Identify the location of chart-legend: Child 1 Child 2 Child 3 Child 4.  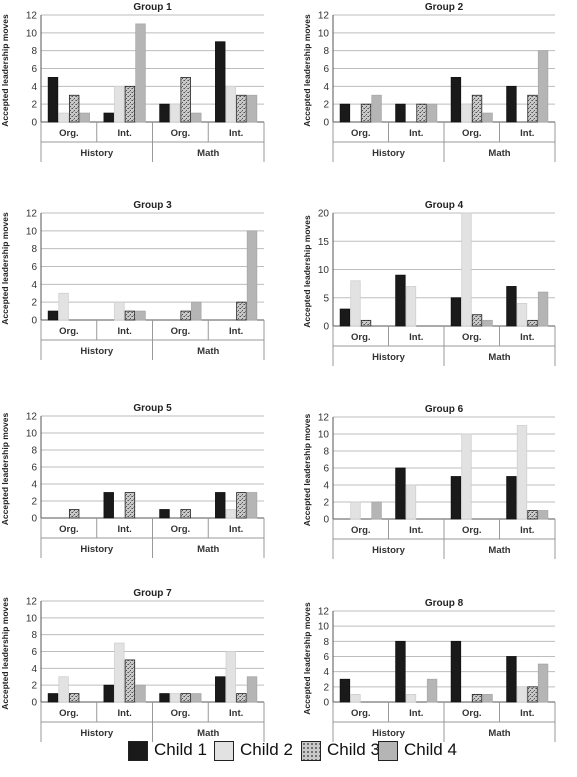
(288, 751).